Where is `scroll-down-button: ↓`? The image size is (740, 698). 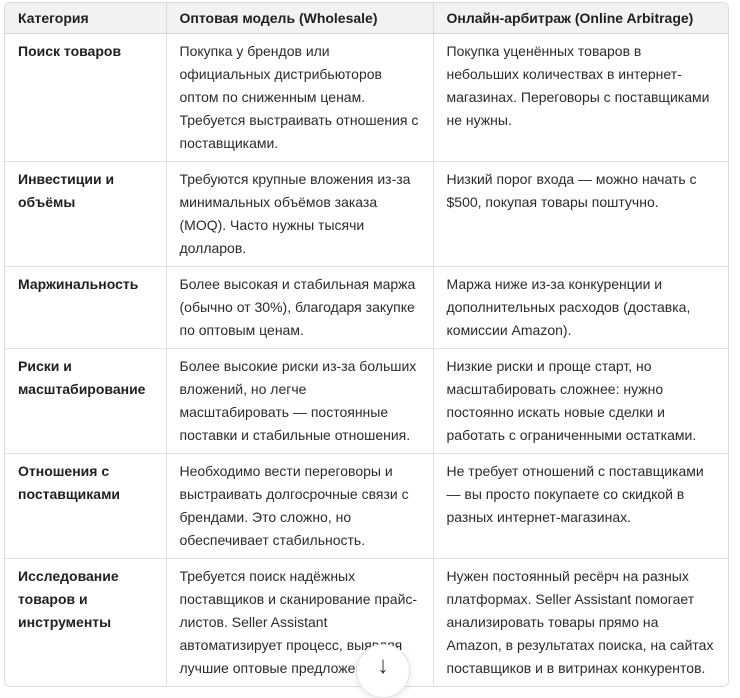
scroll-down-button: ↓ is located at coordinates (383, 671).